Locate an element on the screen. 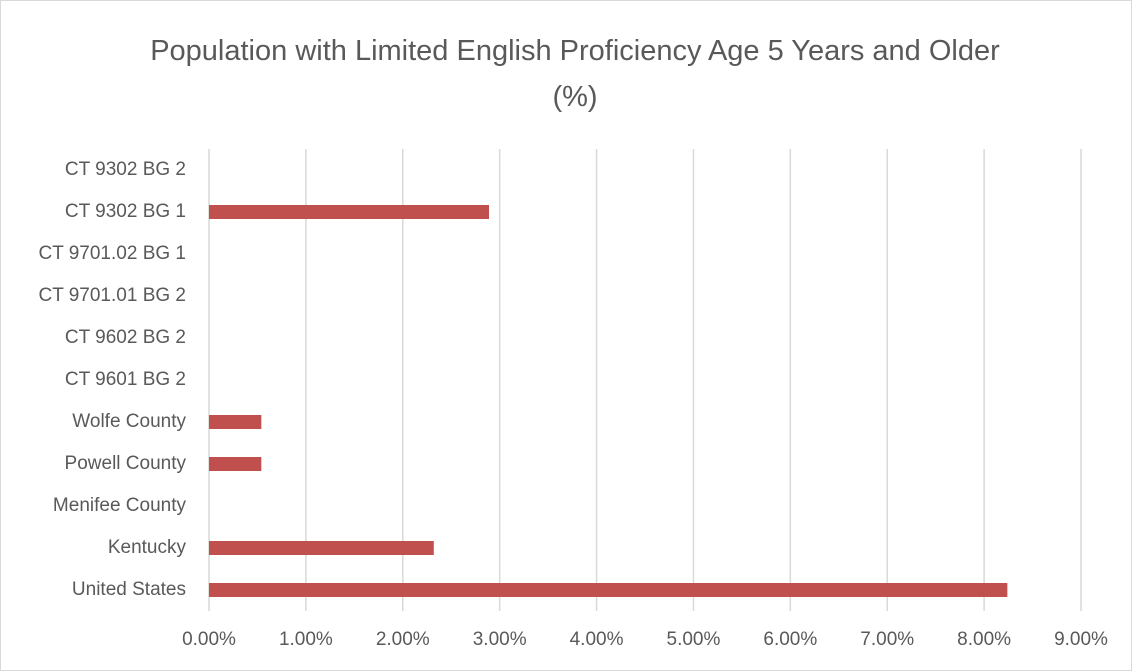 The width and height of the screenshot is (1132, 671). x-tick-label: 9.00% is located at coordinates (1081, 639).